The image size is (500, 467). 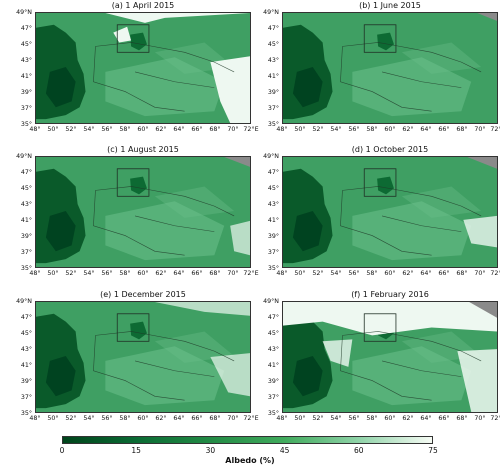 What do you see at coordinates (62, 450) in the screenshot?
I see `colorbar-tick-label: 0` at bounding box center [62, 450].